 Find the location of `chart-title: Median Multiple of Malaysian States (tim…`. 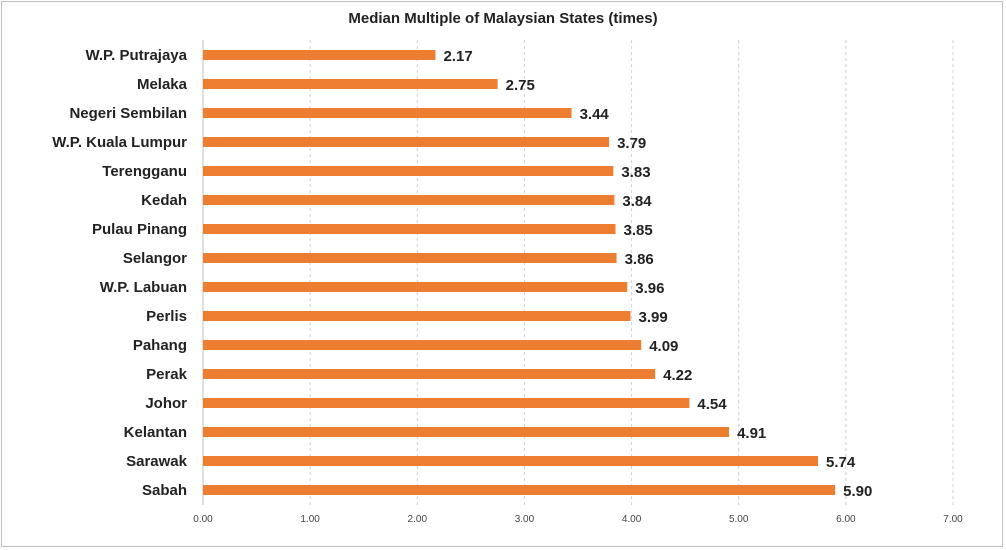

chart-title: Median Multiple of Malaysian States (tim… is located at coordinates (503, 18).